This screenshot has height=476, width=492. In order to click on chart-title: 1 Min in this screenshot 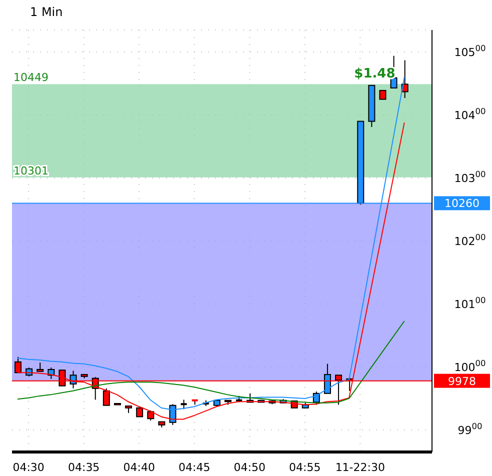, I will do `click(46, 12)`.